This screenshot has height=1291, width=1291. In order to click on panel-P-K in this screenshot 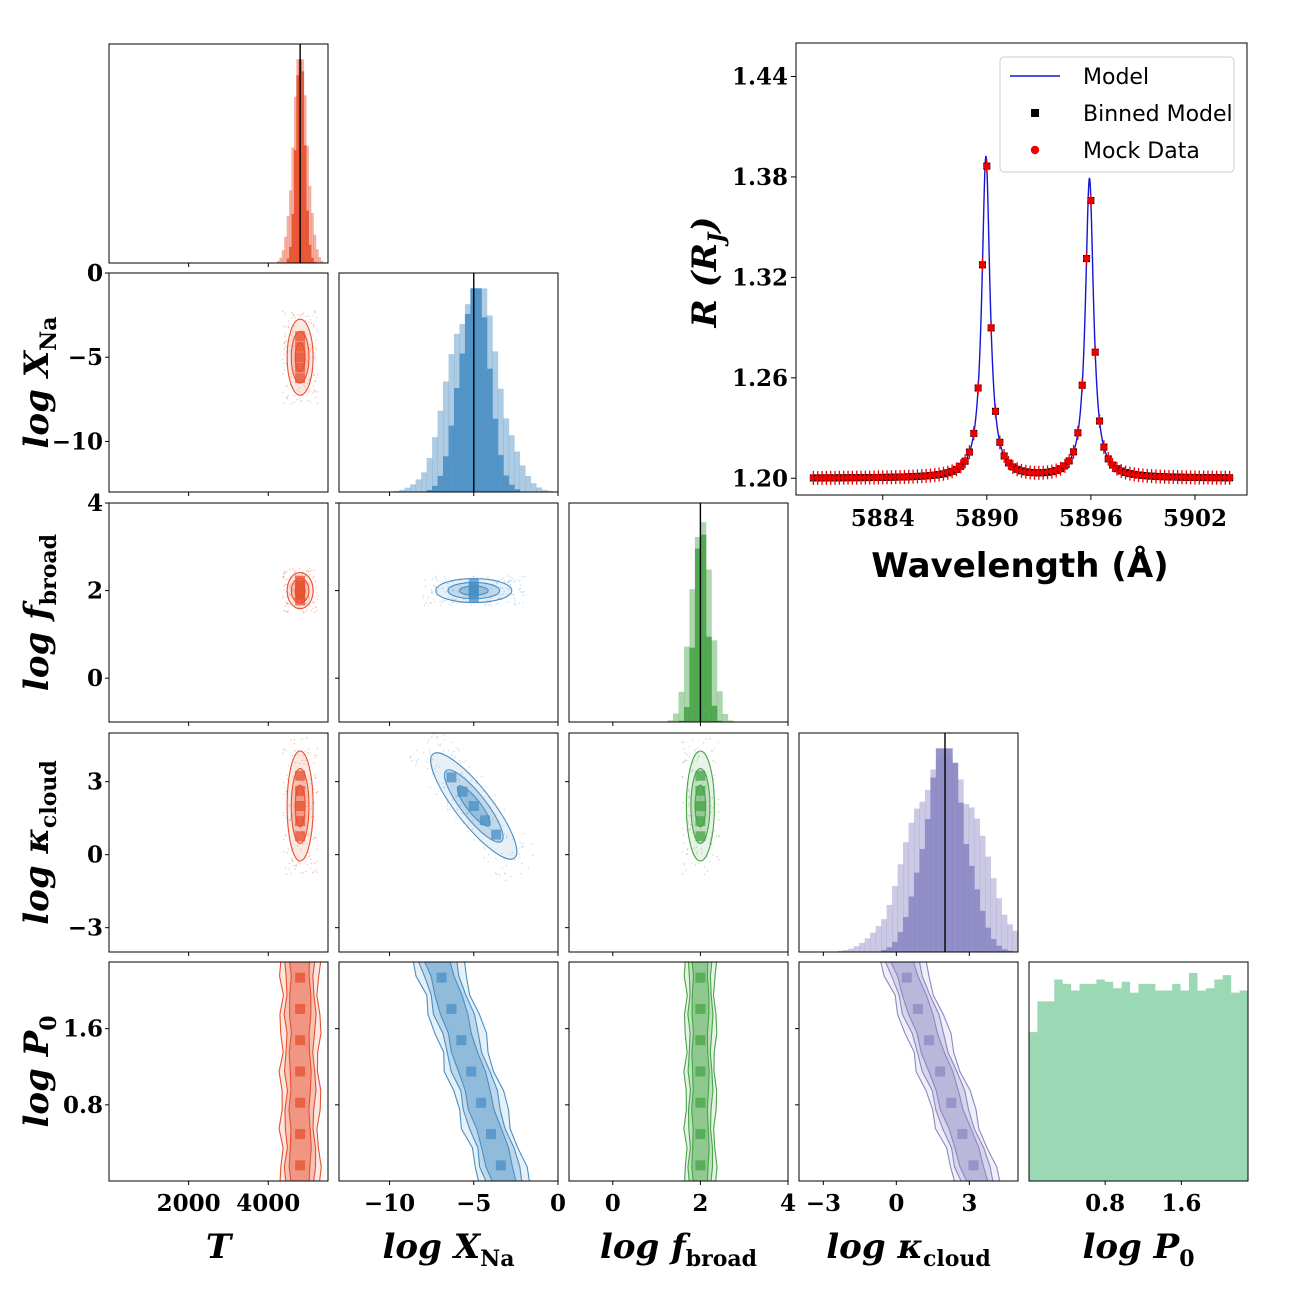, I will do `click(907, 1073)`.